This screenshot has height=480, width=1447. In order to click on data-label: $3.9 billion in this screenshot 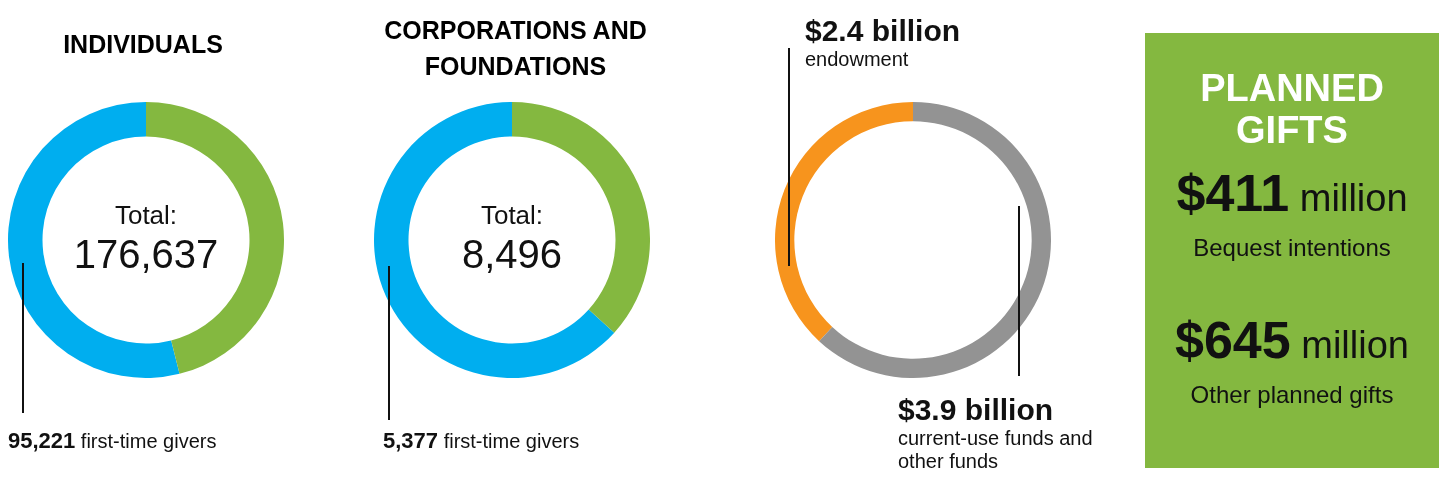, I will do `click(976, 409)`.